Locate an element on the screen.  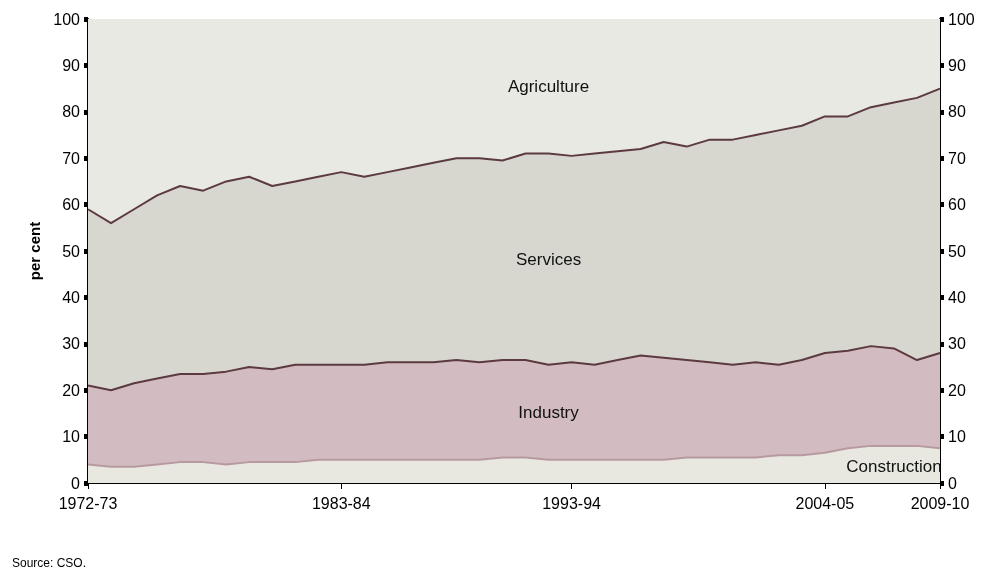
y2-tick-label: 80 is located at coordinates (957, 112).